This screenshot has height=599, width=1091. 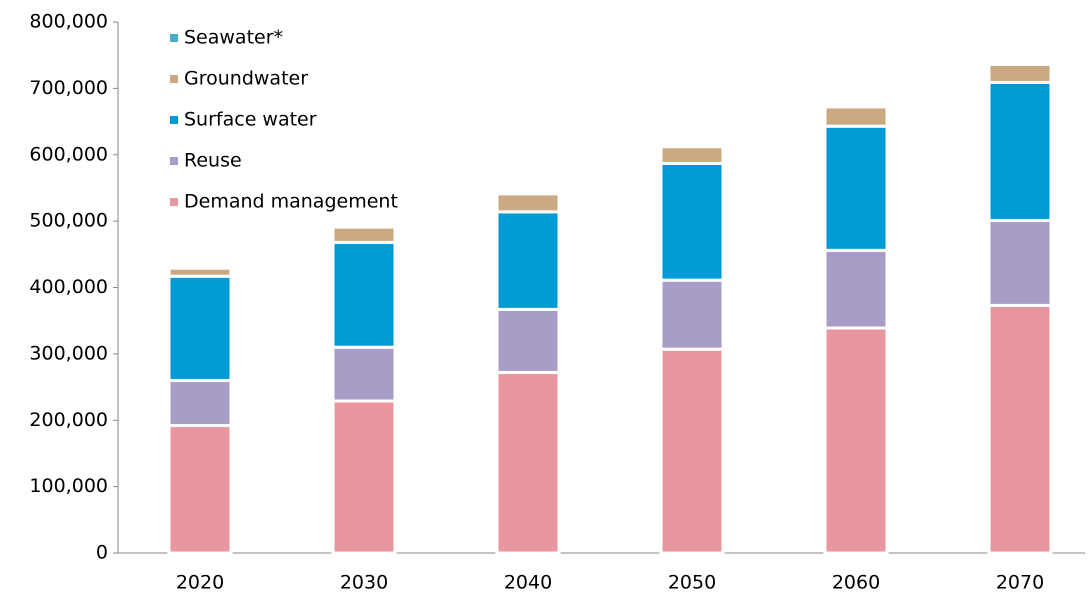 I want to click on y-tick-label: 100,000, so click(x=68, y=486).